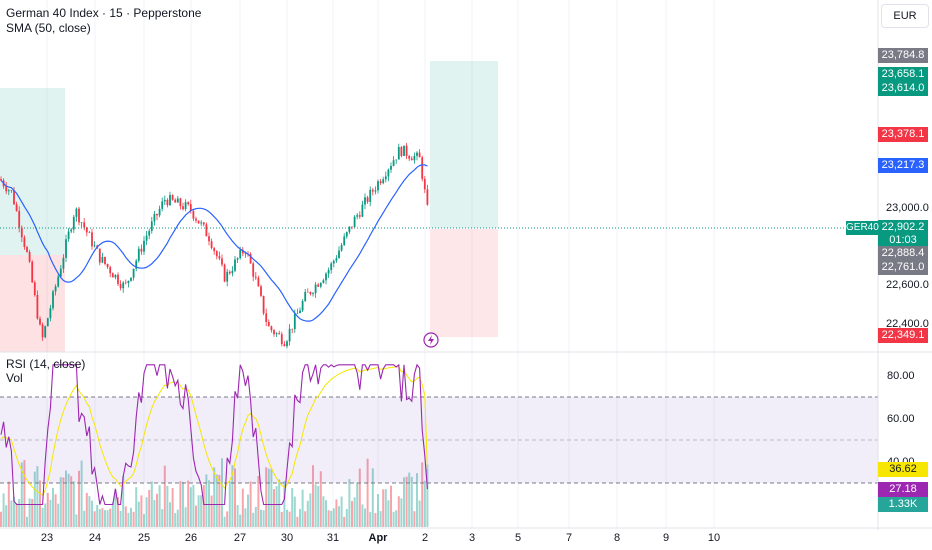  Describe the element at coordinates (905, 16) in the screenshot. I see `currency-button: EUR` at that location.